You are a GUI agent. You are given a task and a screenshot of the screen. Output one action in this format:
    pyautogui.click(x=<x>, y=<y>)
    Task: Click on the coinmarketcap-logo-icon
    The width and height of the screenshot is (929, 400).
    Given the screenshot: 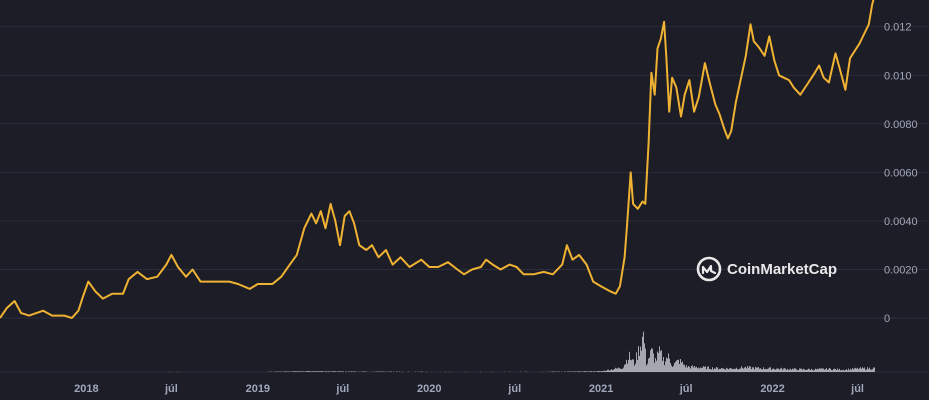 What is the action you would take?
    pyautogui.click(x=709, y=269)
    